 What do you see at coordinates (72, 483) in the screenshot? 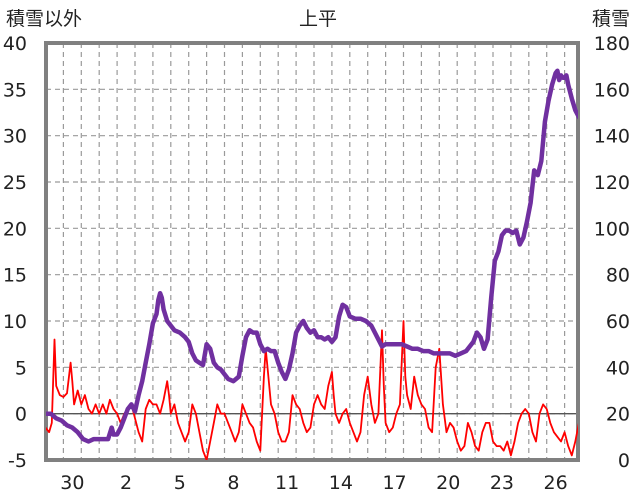
I see `x-tick-label: 30` at bounding box center [72, 483].